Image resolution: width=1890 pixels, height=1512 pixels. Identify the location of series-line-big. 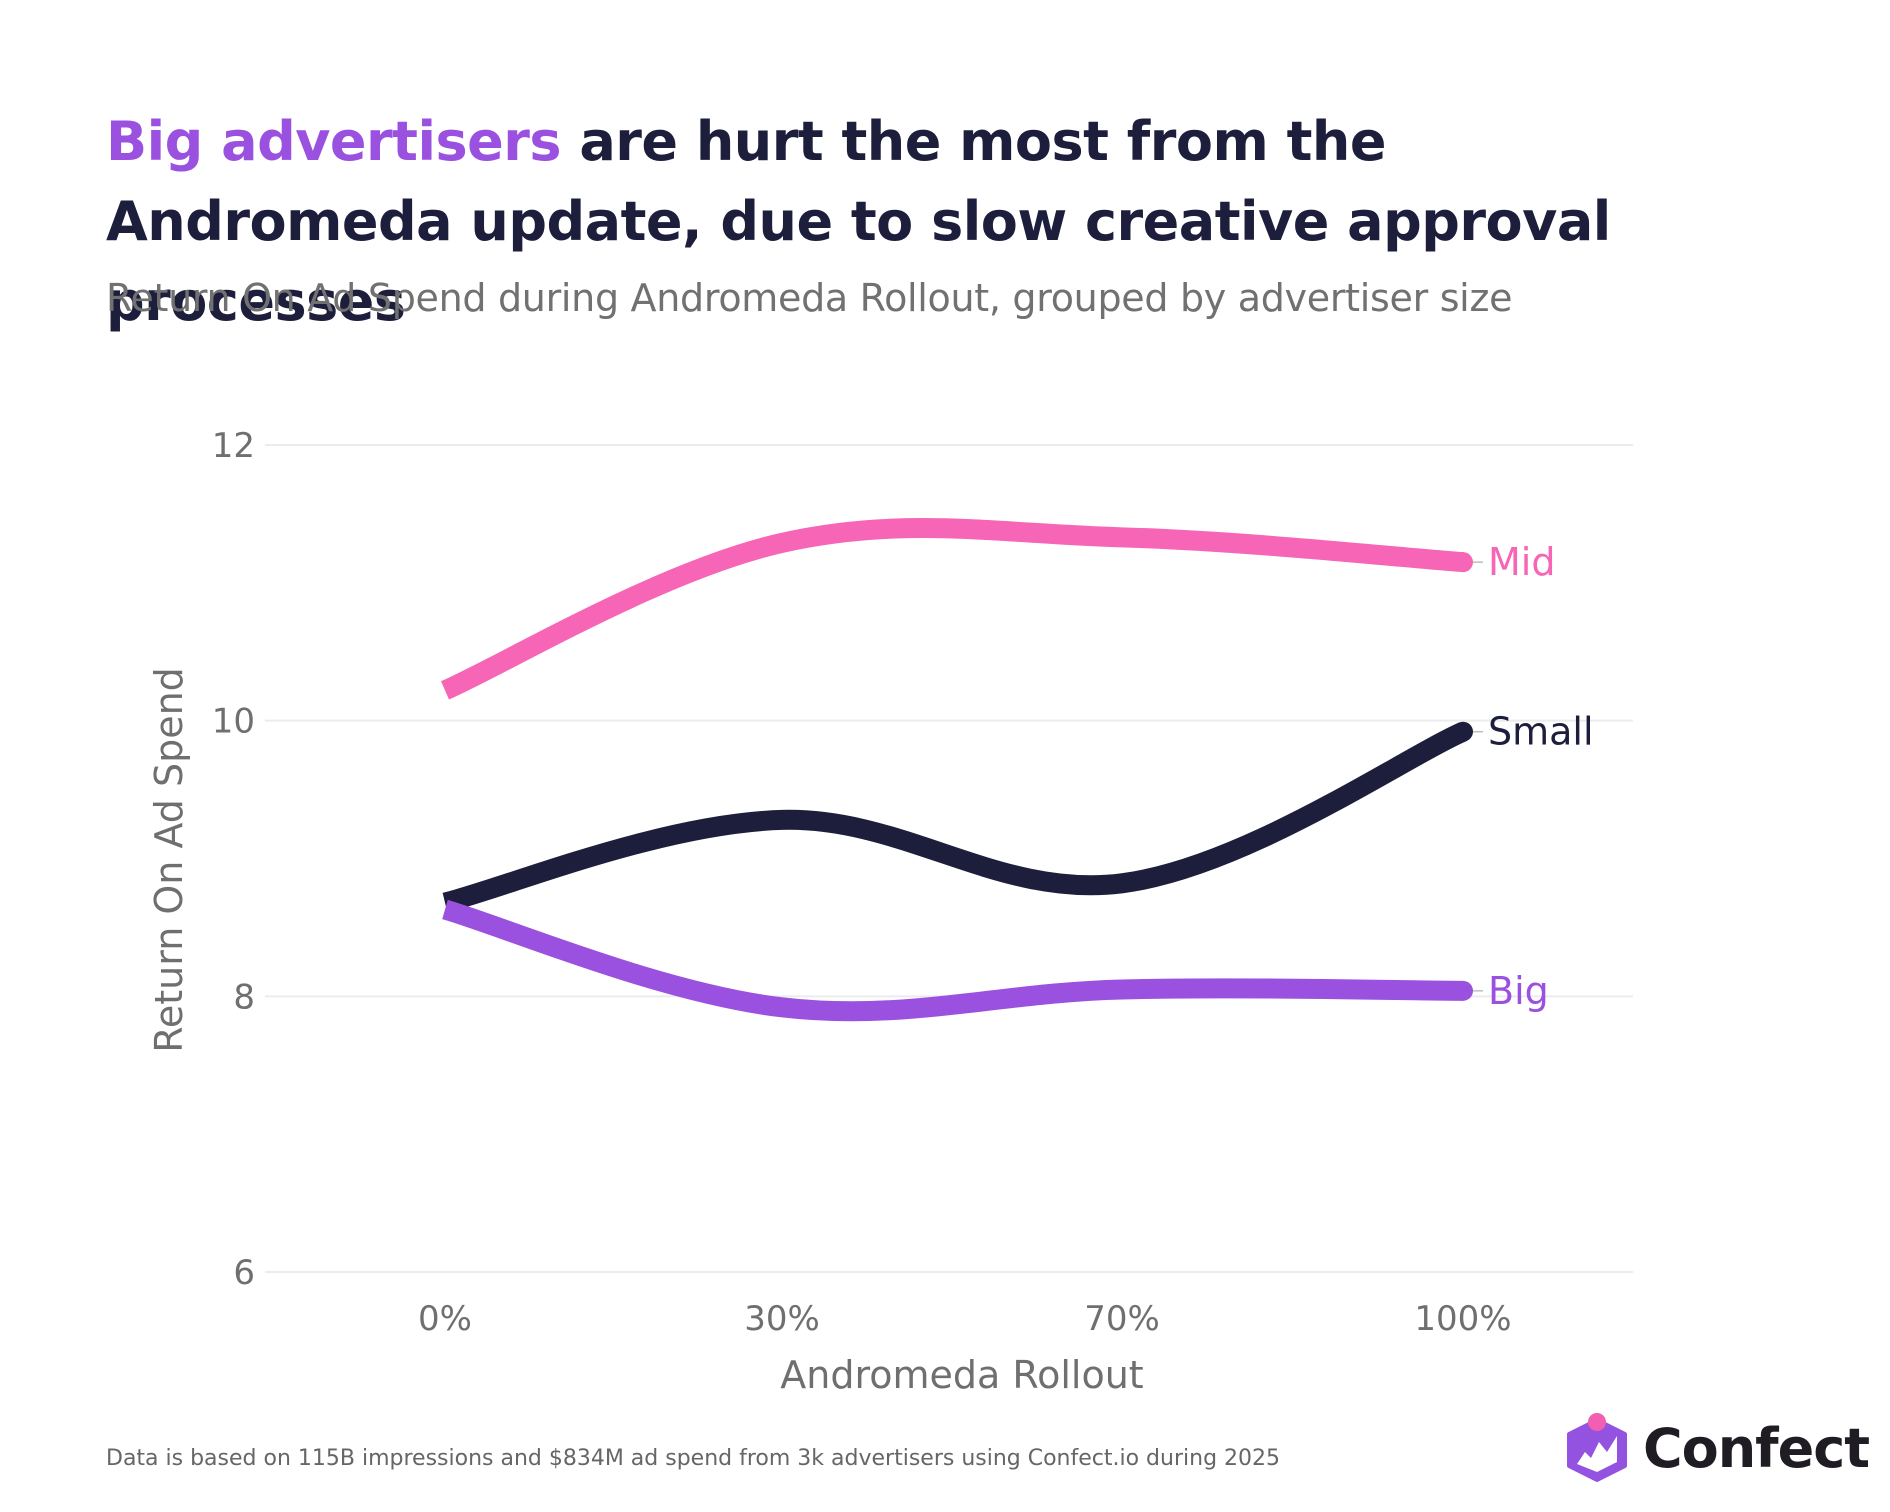
(953, 960).